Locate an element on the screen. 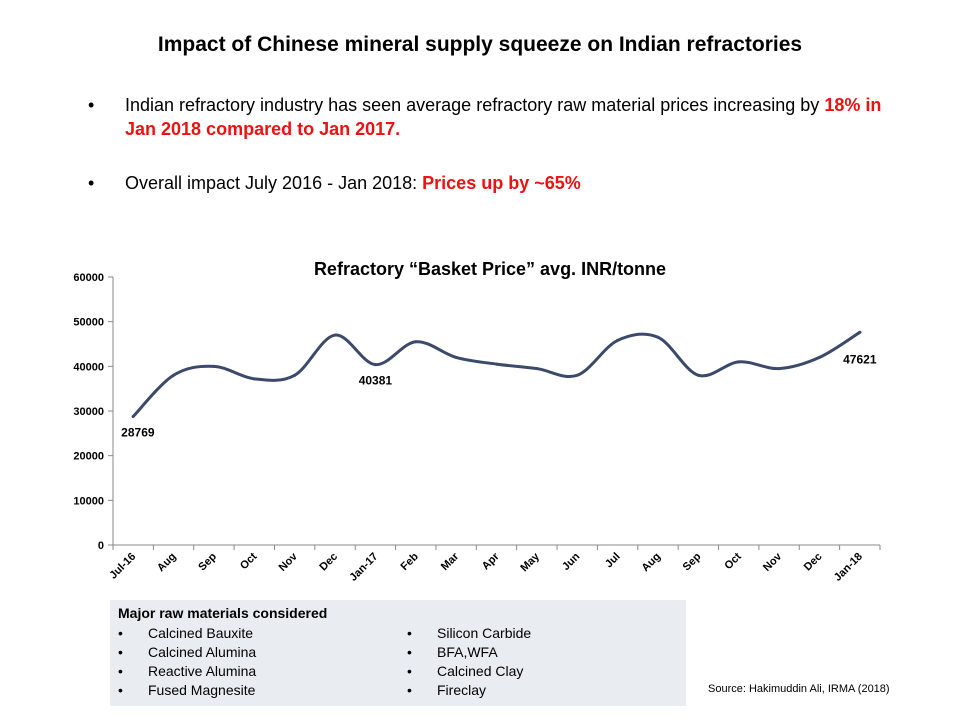 This screenshot has height=720, width=960. data-label: 47621 is located at coordinates (860, 359).